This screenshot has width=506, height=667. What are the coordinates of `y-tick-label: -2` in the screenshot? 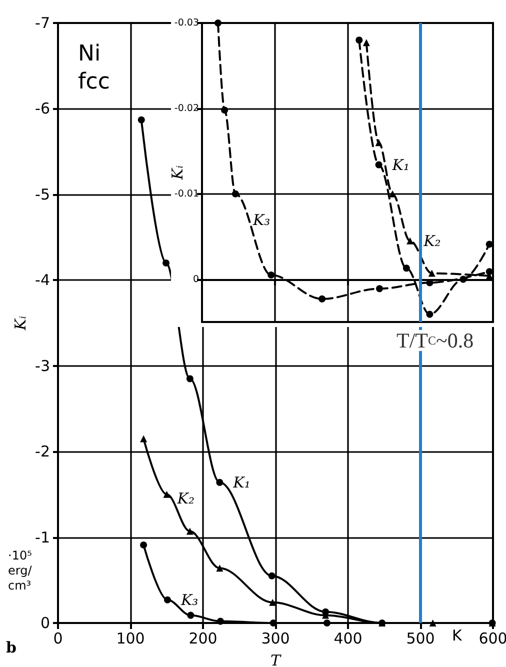 It's located at (42, 451).